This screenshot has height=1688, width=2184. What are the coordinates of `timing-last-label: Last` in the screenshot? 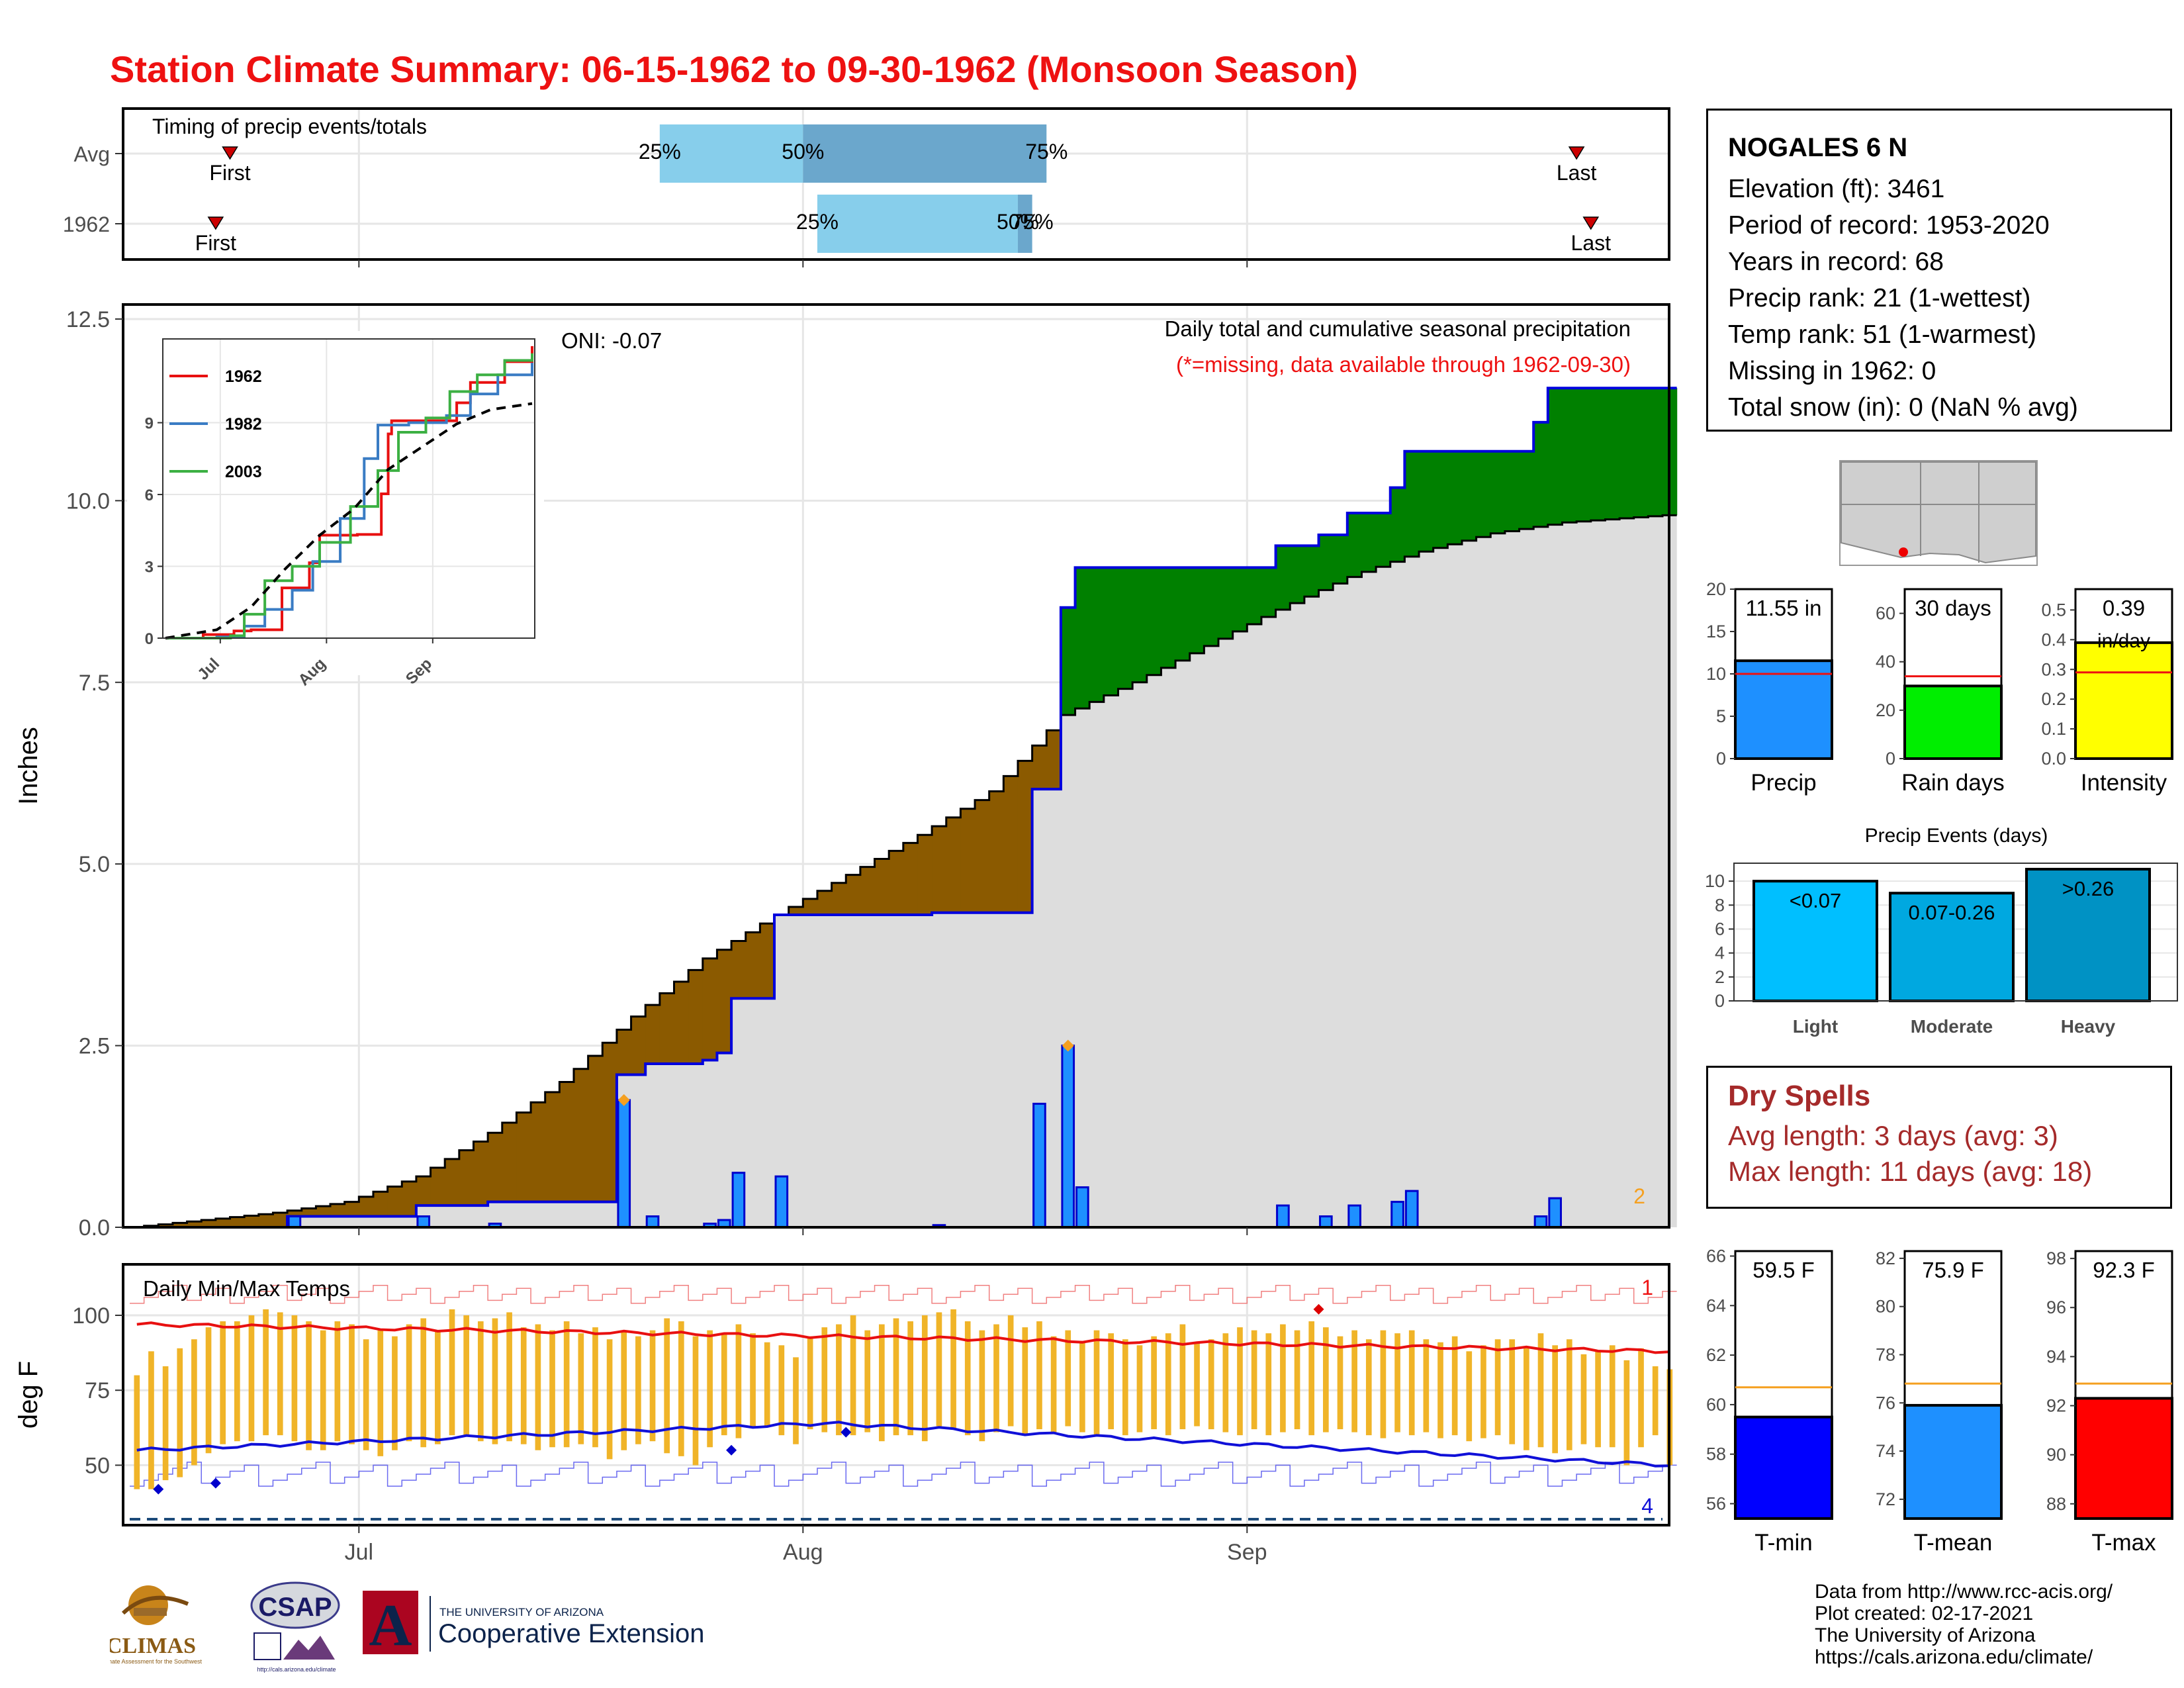 It's located at (1592, 243).